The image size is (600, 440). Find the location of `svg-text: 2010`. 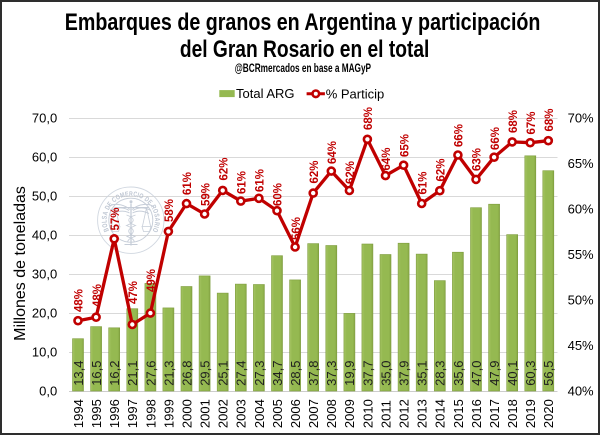

svg-text: 2010 is located at coordinates (367, 413).